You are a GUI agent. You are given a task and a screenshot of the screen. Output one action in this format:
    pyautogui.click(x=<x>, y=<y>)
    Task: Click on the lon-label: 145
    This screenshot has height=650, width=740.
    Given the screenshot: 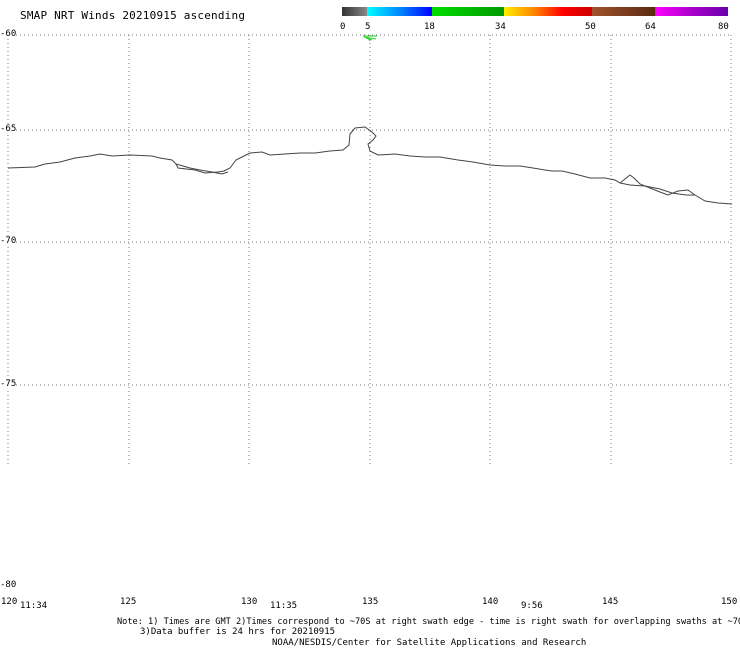 What is the action you would take?
    pyautogui.click(x=610, y=602)
    